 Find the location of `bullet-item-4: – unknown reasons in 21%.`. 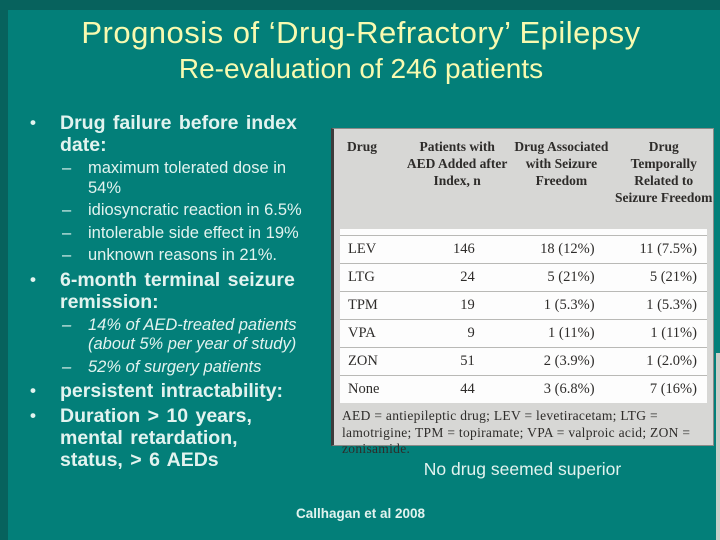

bullet-item-4: – unknown reasons in 21%. is located at coordinates (196, 256).